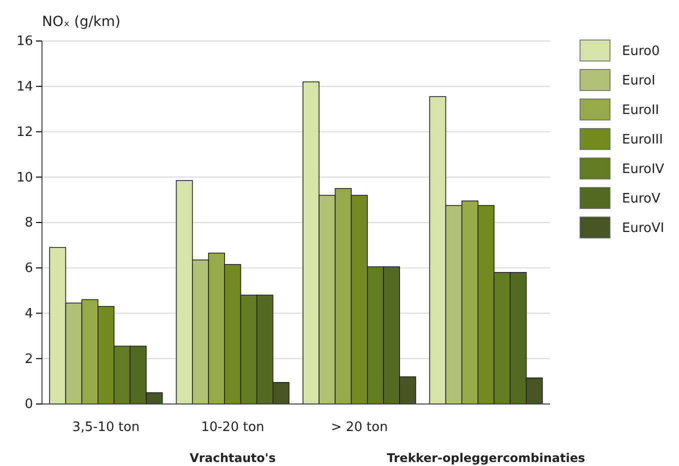  I want to click on y-tick-label: 12, so click(24, 132).